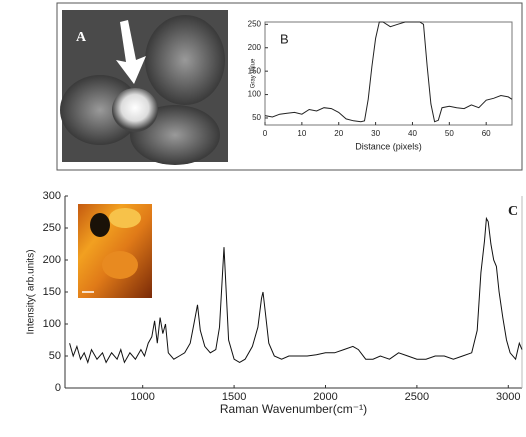  Describe the element at coordinates (301, 133) in the screenshot. I see `x-tick-label: 10` at that location.